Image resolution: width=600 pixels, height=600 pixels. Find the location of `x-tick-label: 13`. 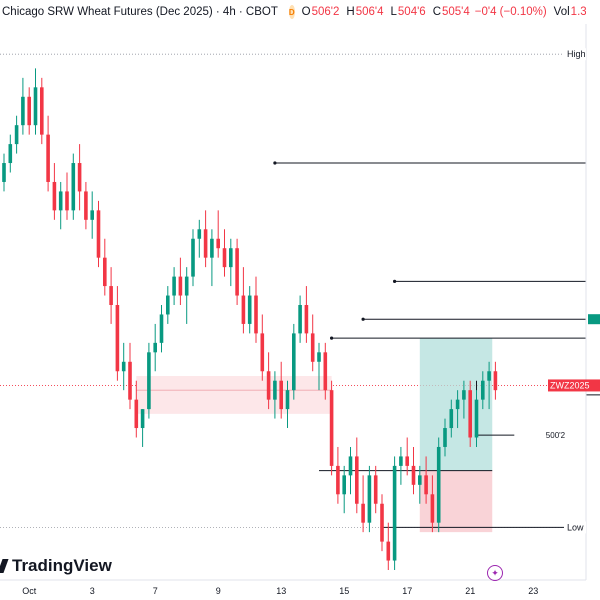

x-tick-label: 13 is located at coordinates (281, 591).